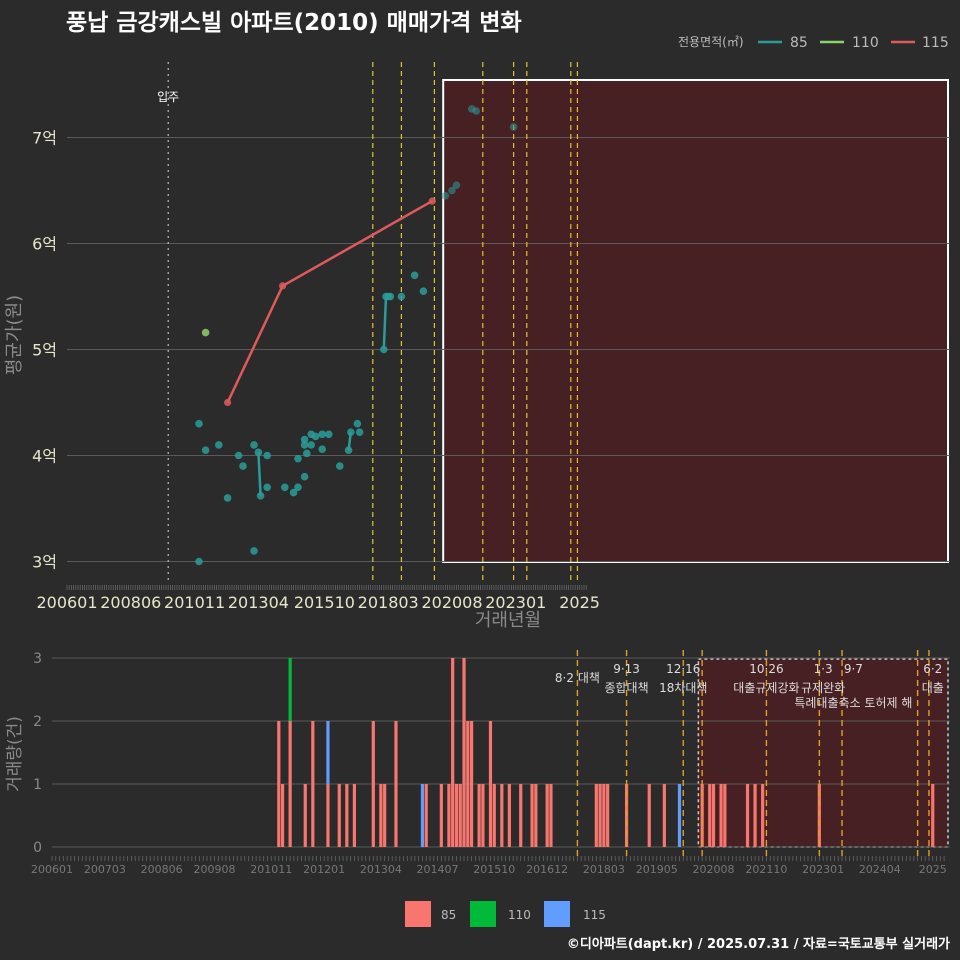  What do you see at coordinates (766, 688) in the screenshot?
I see `policy-text-label: 대출규제강화` at bounding box center [766, 688].